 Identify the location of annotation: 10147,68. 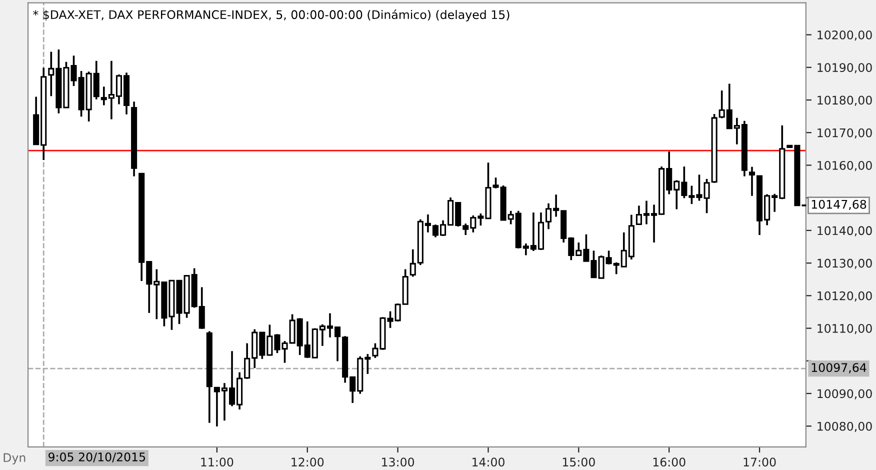
(839, 205).